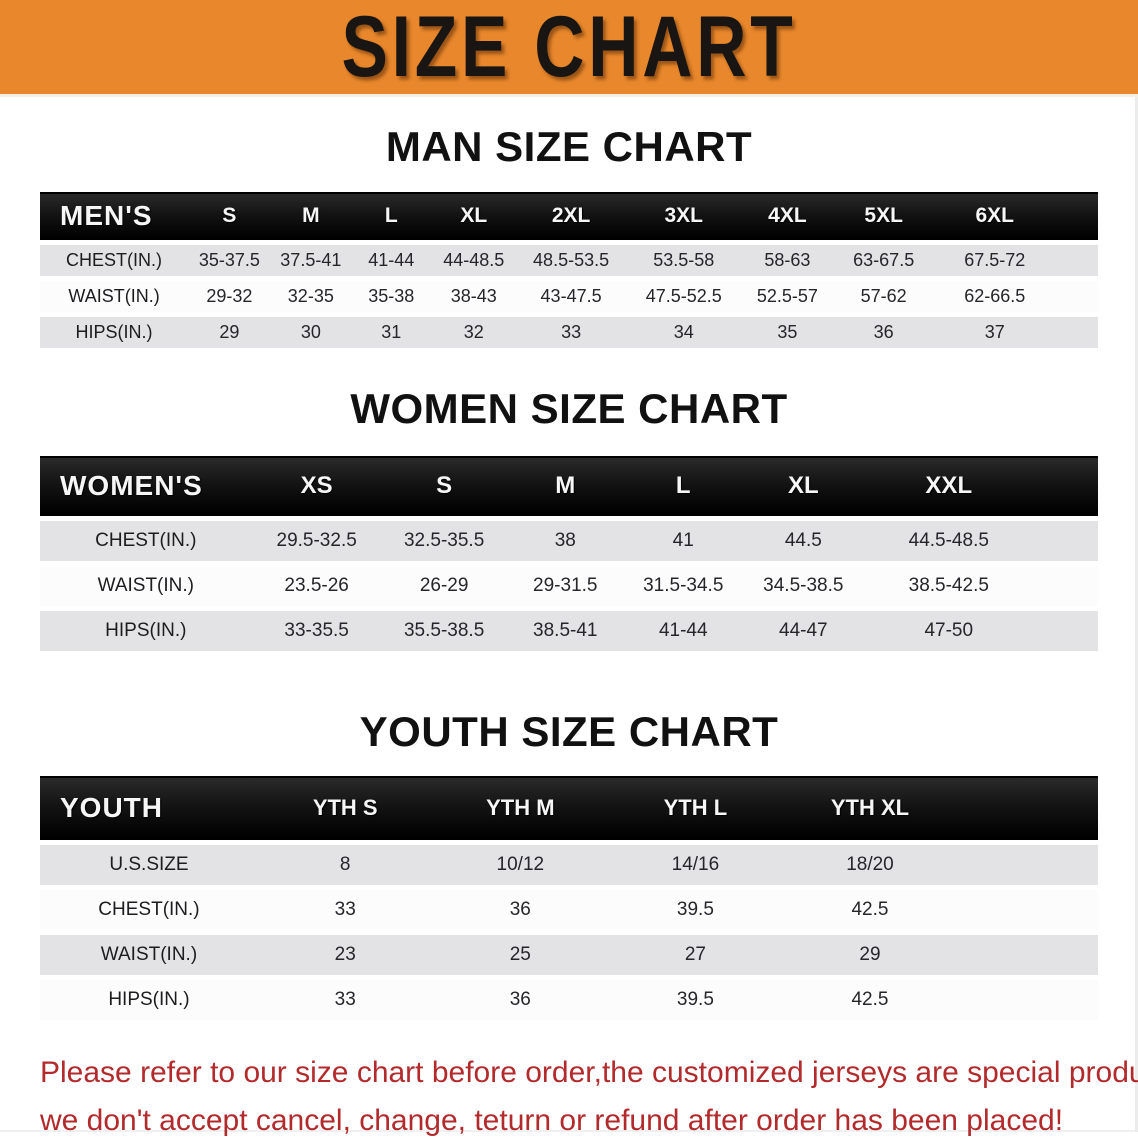 The image size is (1138, 1145). What do you see at coordinates (883, 216) in the screenshot?
I see `column-header: 5XL` at bounding box center [883, 216].